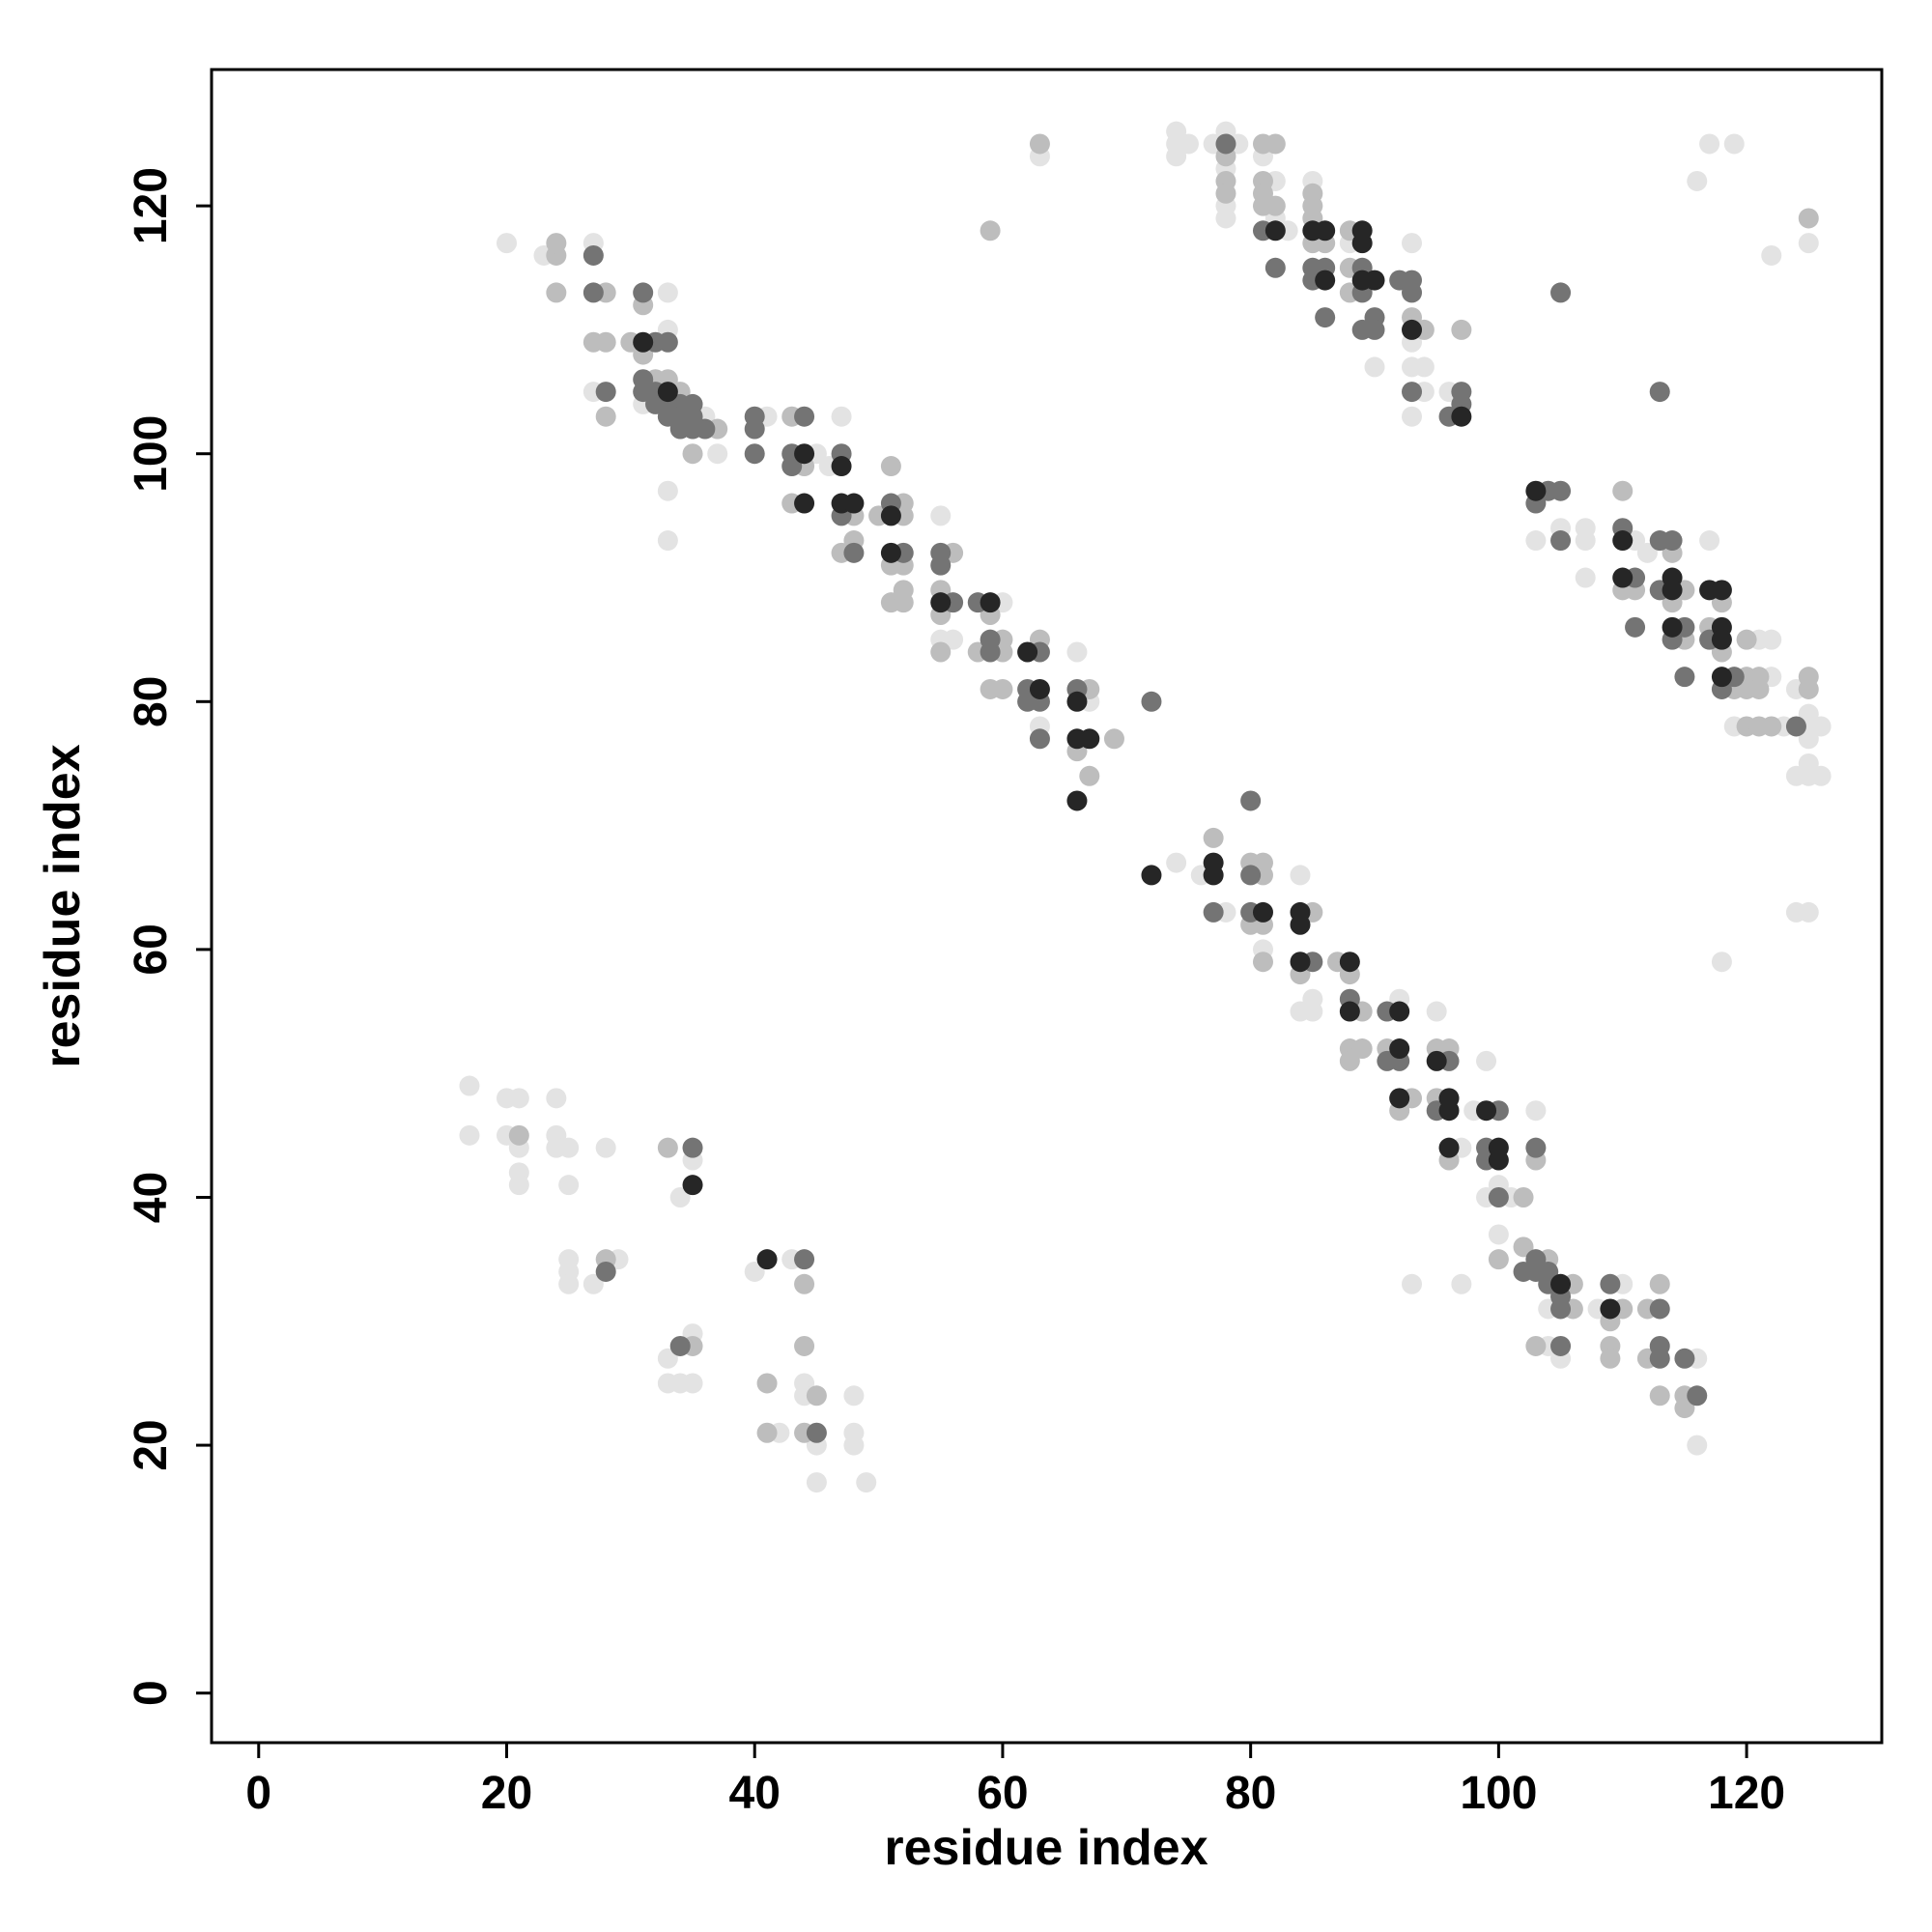 This screenshot has width=1932, height=1932. Describe the element at coordinates (1250, 1793) in the screenshot. I see `x-tick-label: 80` at that location.